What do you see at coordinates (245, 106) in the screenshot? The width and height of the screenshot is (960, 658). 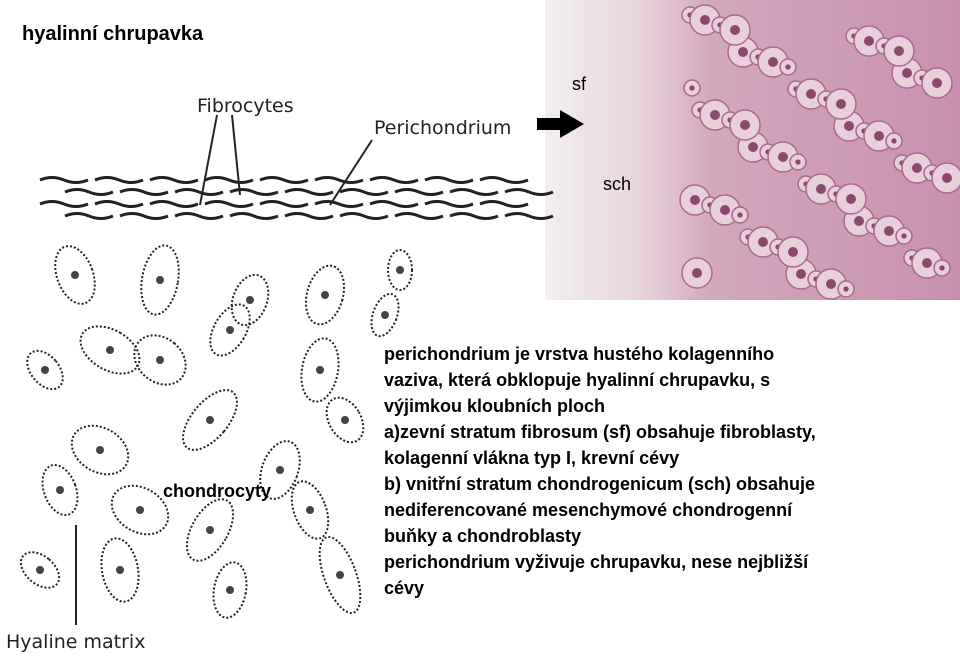 I see `label-fibrocytes: Fibrocytes` at bounding box center [245, 106].